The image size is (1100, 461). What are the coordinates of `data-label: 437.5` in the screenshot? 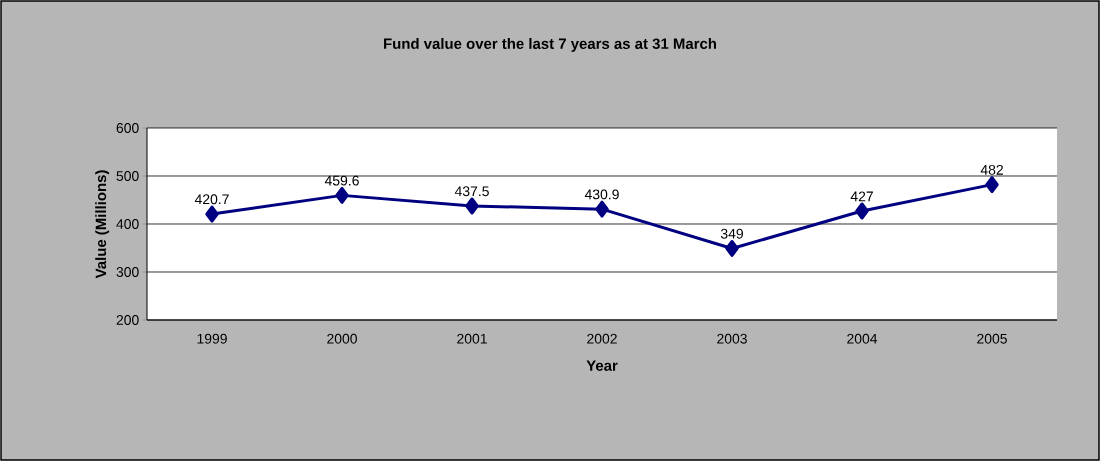 It's located at (471, 191).